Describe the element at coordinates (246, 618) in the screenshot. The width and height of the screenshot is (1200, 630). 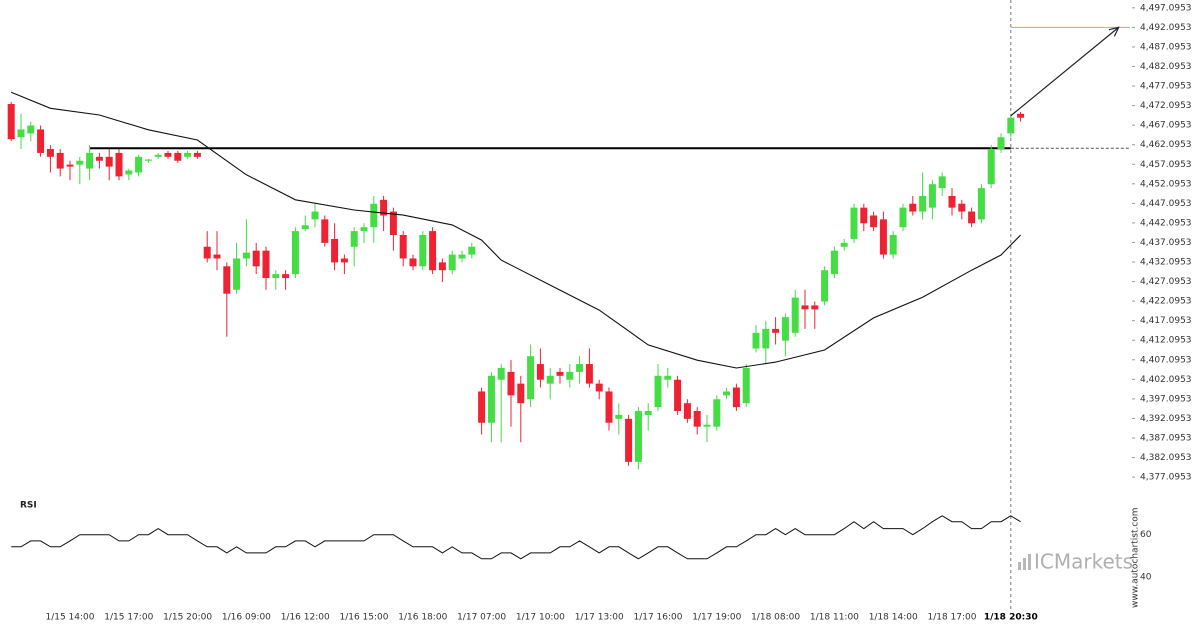
I see `x-tick-label: 1/16 09:00` at that location.